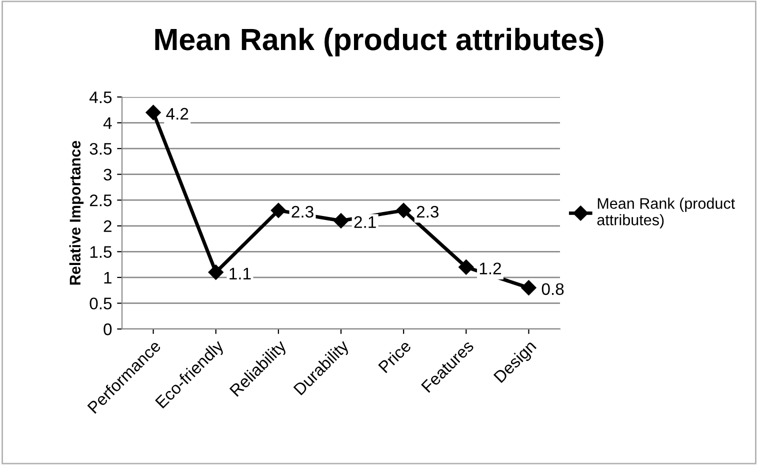  I want to click on data-label: 1.2, so click(490, 268).